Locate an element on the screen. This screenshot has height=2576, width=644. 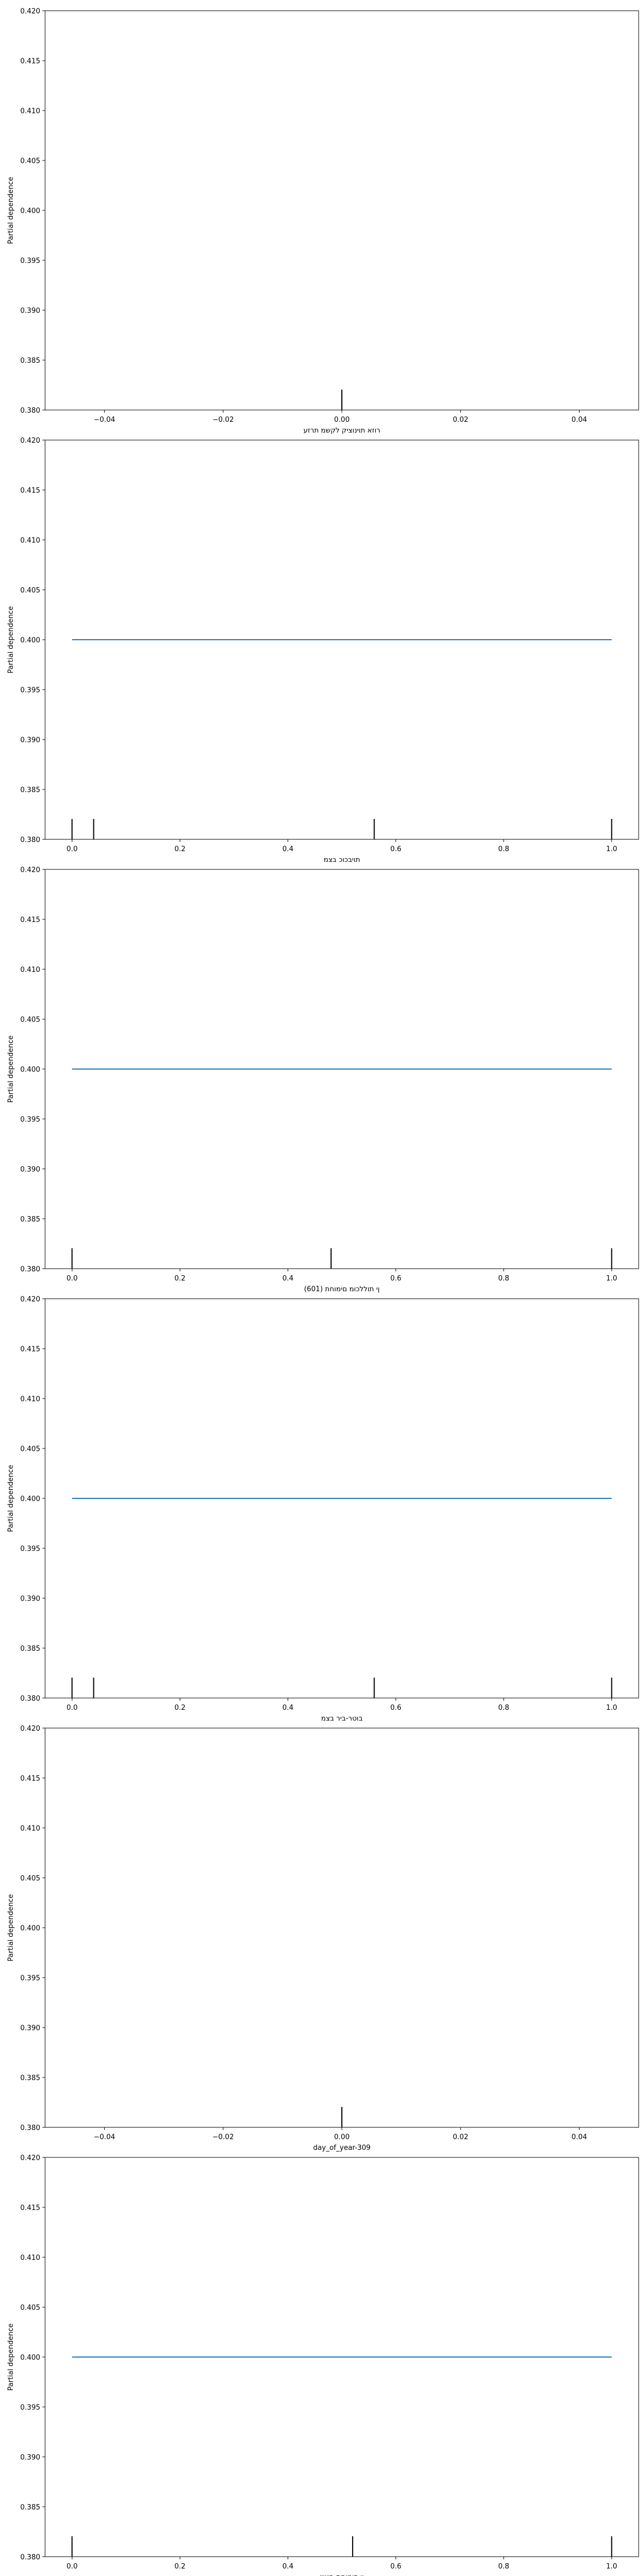
x-axis-label: בוטר-ביר בצמ is located at coordinates (341, 1719).